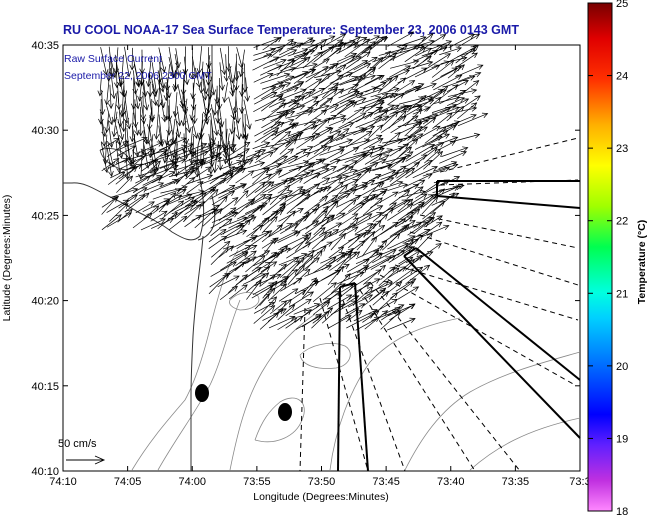 Image resolution: width=651 pixels, height=518 pixels. What do you see at coordinates (45, 387) in the screenshot?
I see `y-tick-label: 40:15` at bounding box center [45, 387].